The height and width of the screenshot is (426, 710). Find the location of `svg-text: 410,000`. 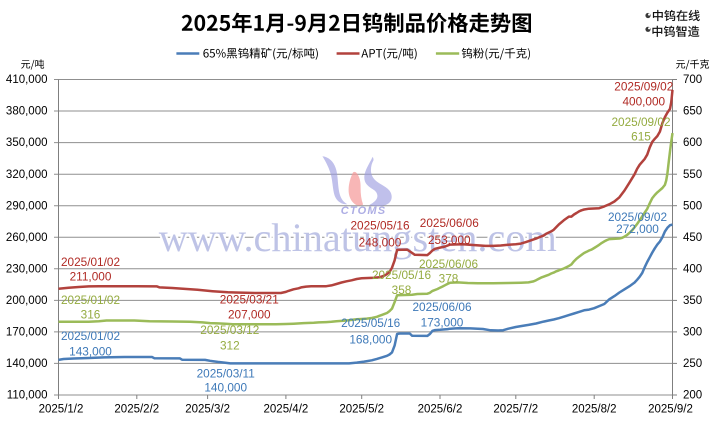

svg-text: 410,000 is located at coordinates (27, 80).